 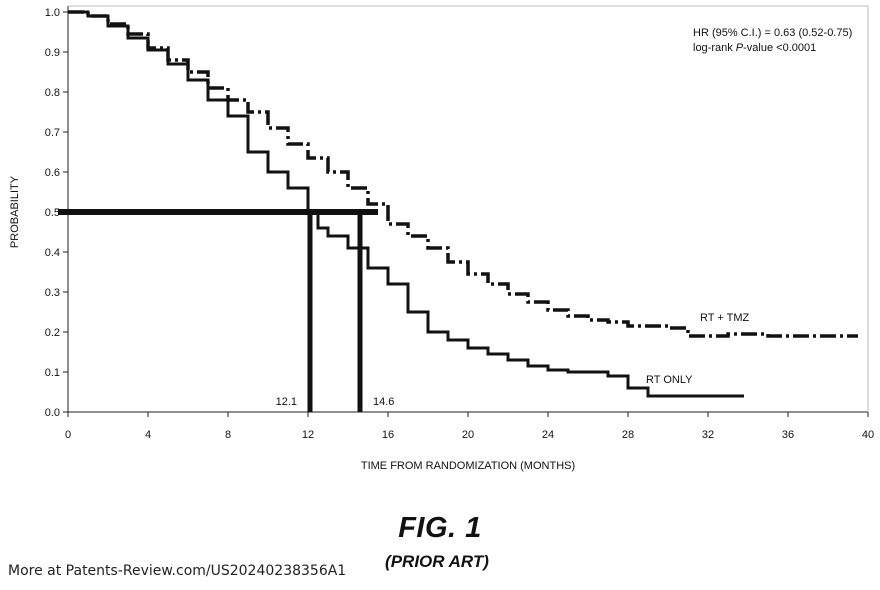 I want to click on x-axis-label: TIME FROM RANDOMIZATION (MONTHS), so click(x=468, y=466).